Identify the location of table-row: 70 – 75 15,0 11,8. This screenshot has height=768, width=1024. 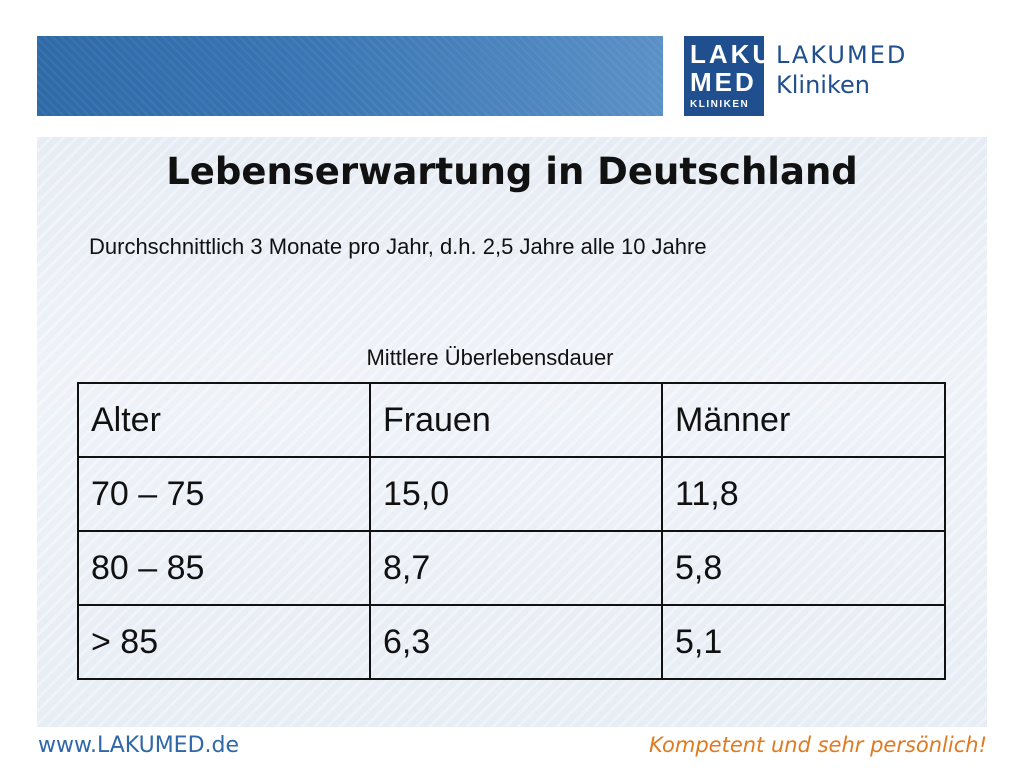
(511, 494).